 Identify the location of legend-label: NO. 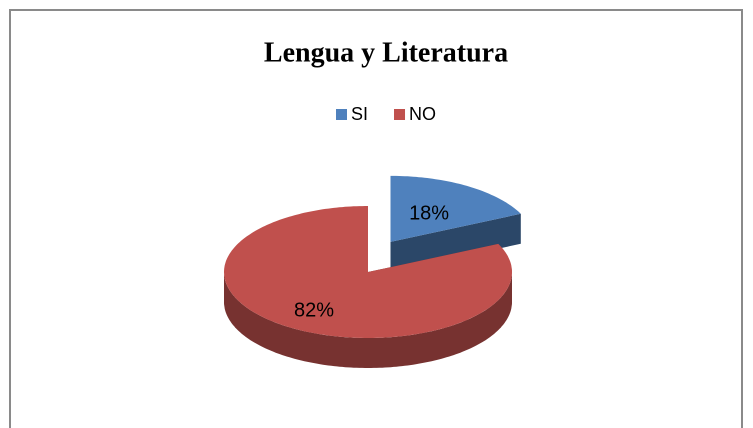
(422, 114).